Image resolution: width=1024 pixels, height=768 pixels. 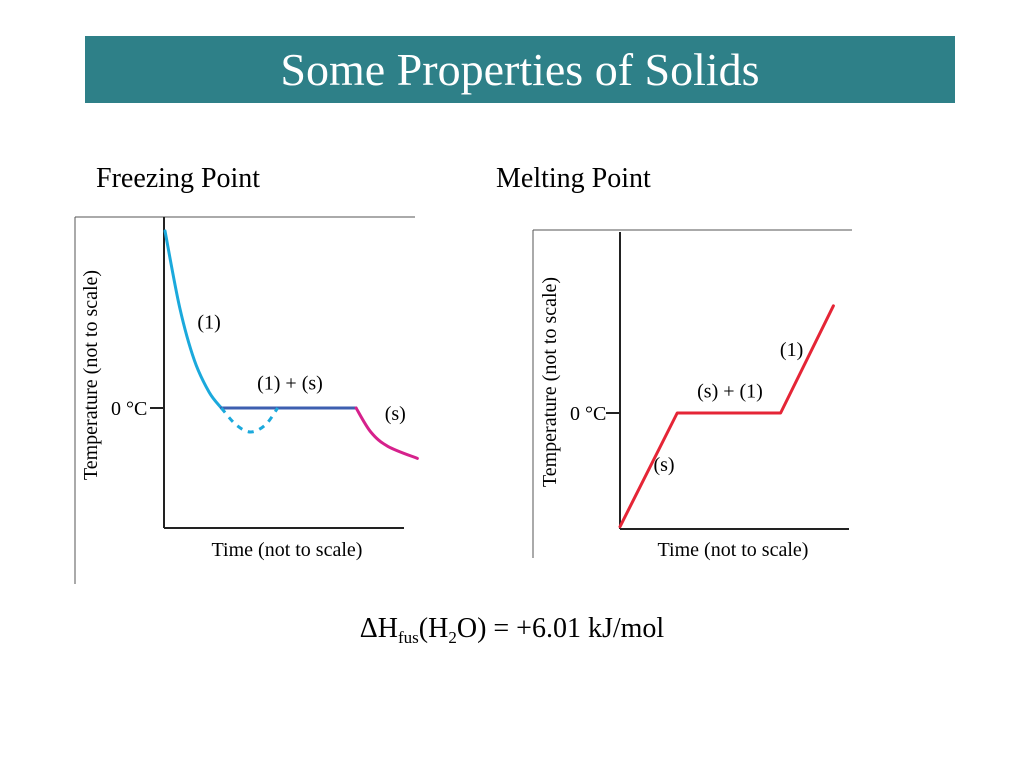 What do you see at coordinates (386, 433) in the screenshot?
I see `freezing-series-3-line` at bounding box center [386, 433].